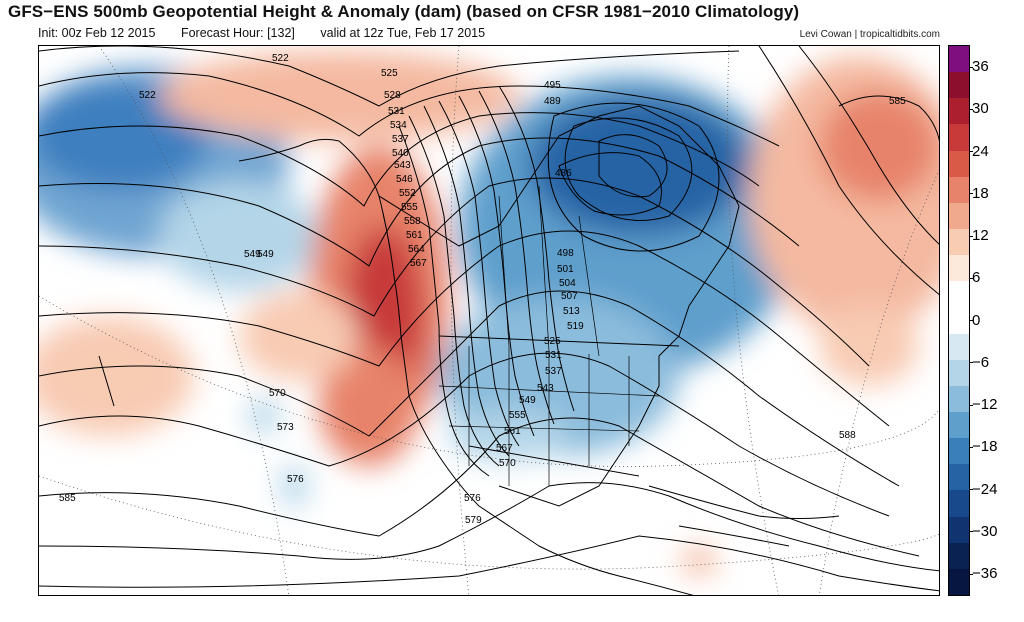 This screenshot has height=622, width=1024. Describe the element at coordinates (404, 179) in the screenshot. I see `contour-label: 546` at that location.